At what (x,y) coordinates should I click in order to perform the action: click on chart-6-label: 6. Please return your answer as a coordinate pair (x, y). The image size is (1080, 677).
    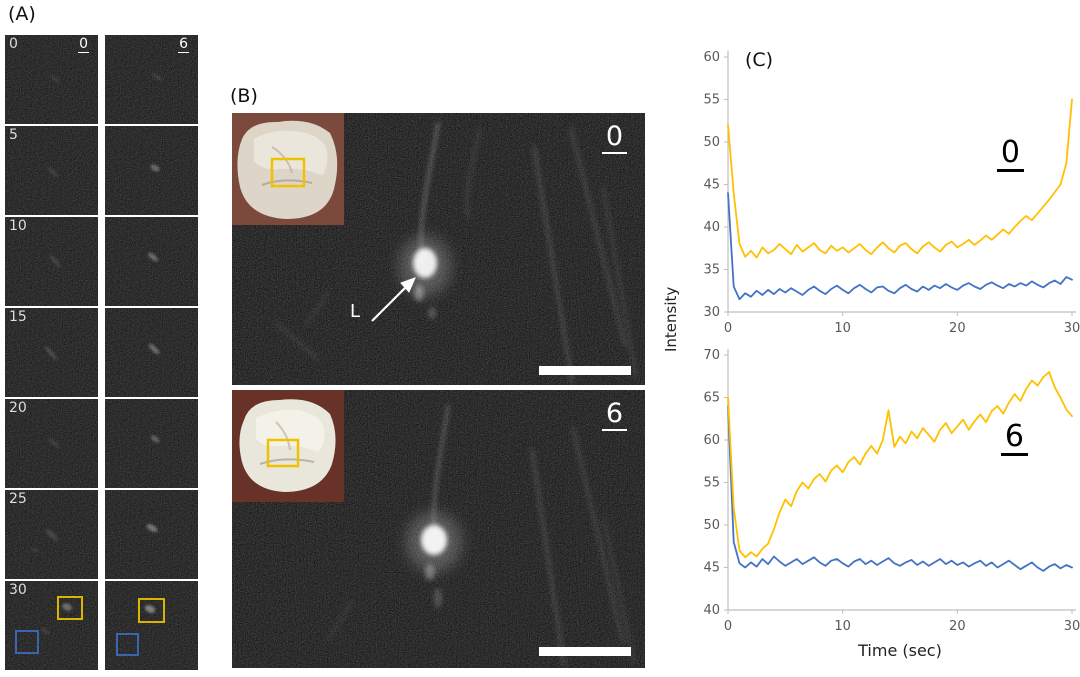
    Looking at the image, I should click on (1014, 438).